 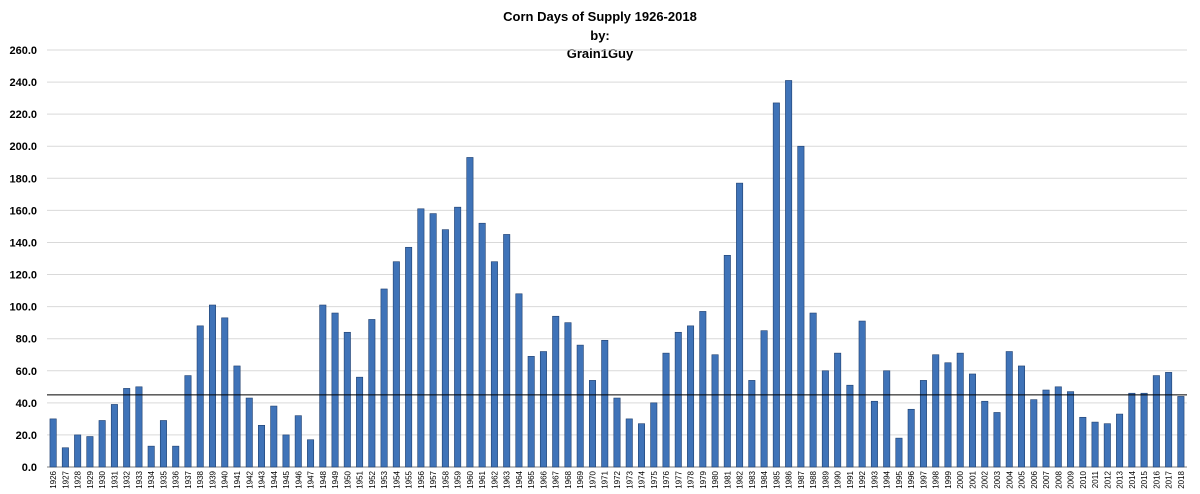 What do you see at coordinates (23, 147) in the screenshot?
I see `y-tick-label: 200.0` at bounding box center [23, 147].